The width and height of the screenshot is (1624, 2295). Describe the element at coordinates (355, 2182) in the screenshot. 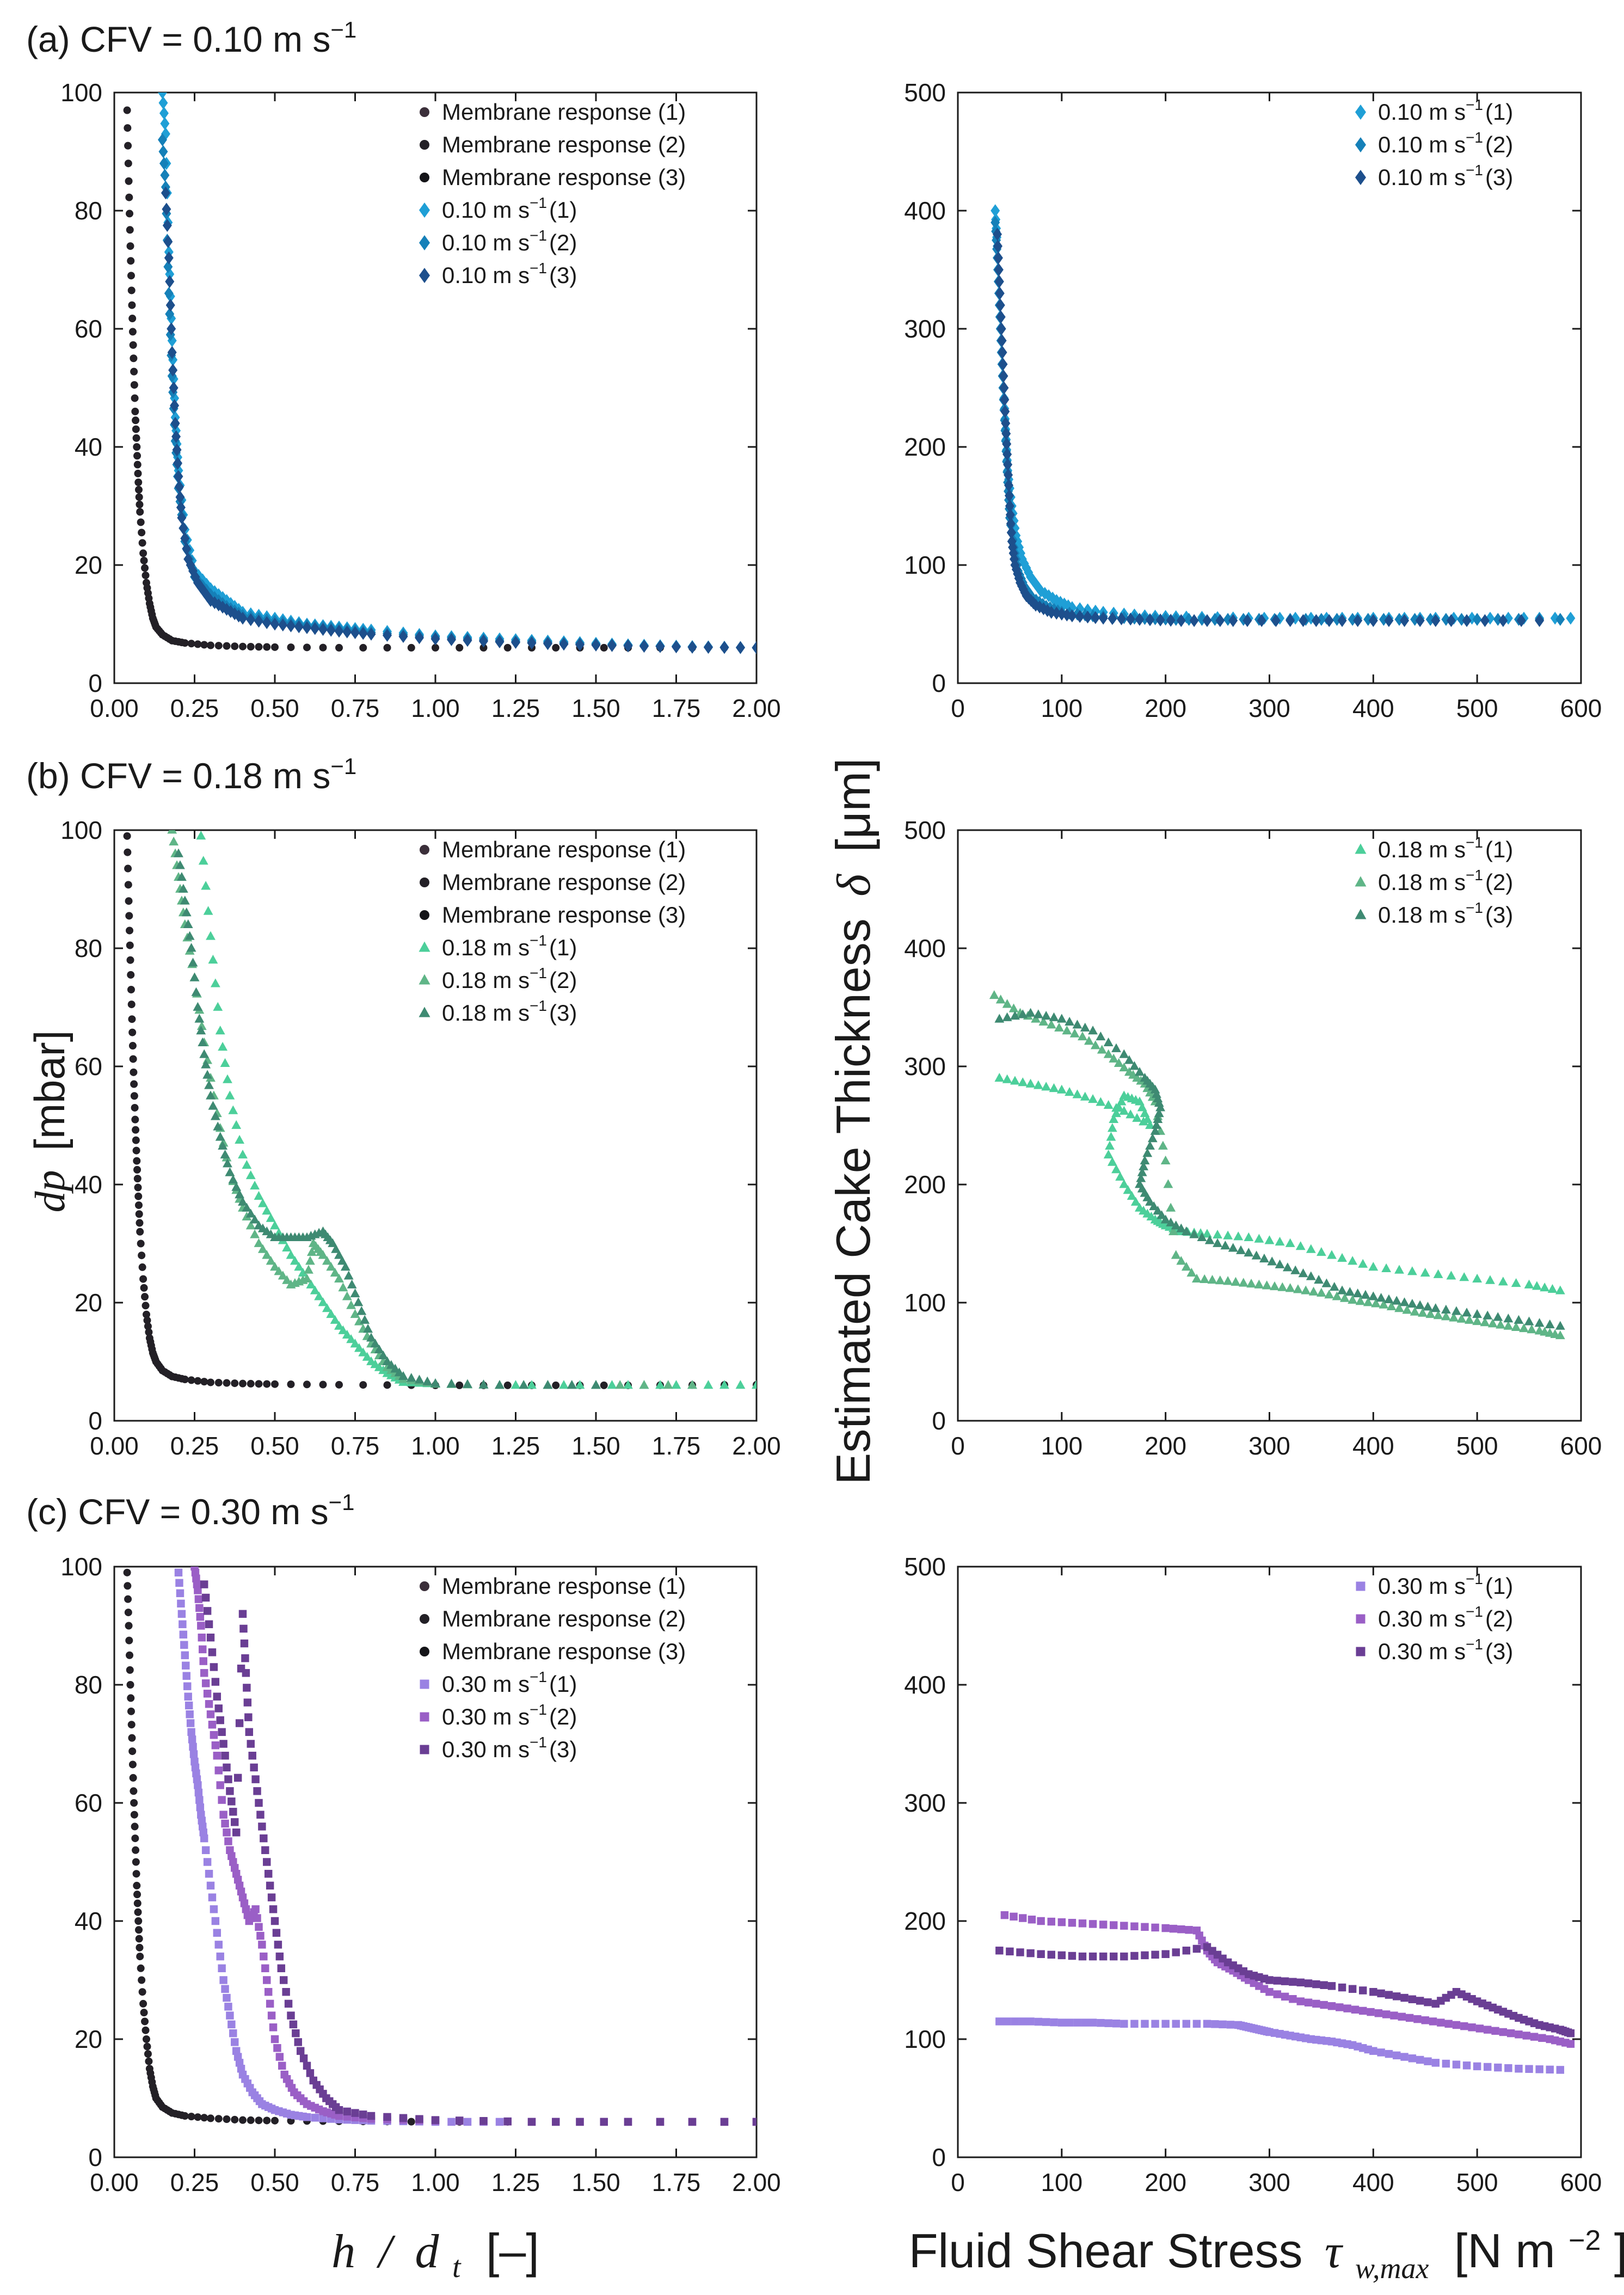

I see `x-tick-label: 0.75` at that location.